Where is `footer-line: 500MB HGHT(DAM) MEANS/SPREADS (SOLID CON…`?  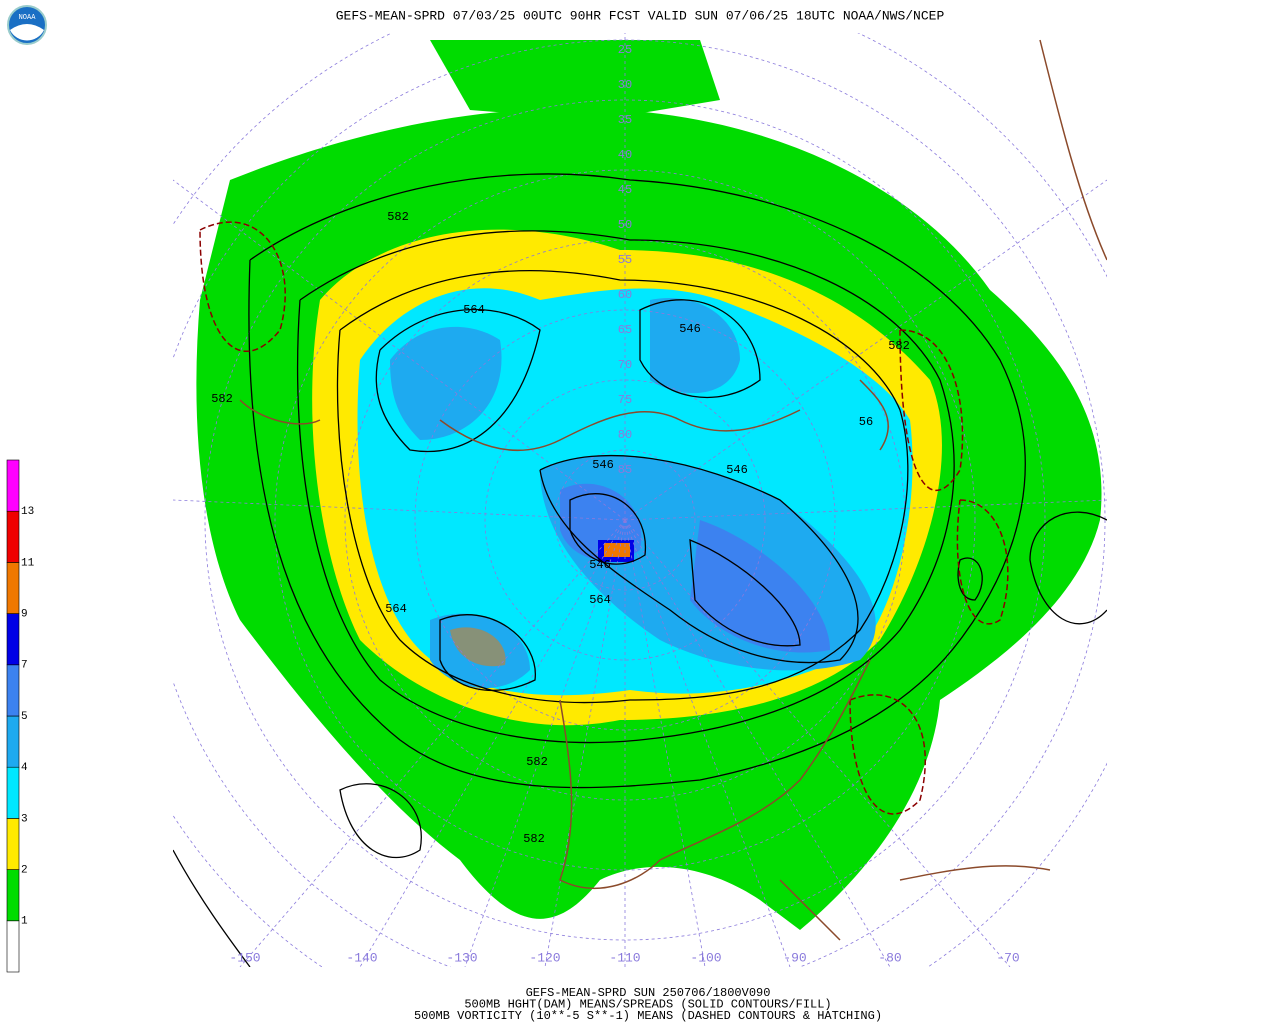
footer-line: 500MB HGHT(DAM) MEANS/SPREADS (SOLID CON… is located at coordinates (647, 1005).